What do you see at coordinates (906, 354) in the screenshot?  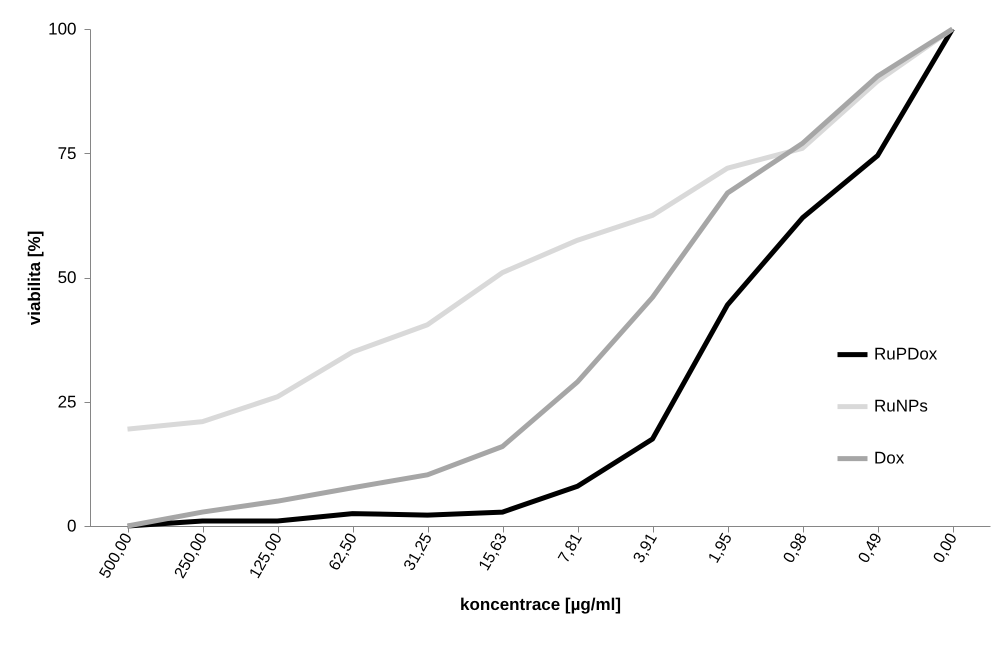 I see `legend-label: RuPDox` at bounding box center [906, 354].